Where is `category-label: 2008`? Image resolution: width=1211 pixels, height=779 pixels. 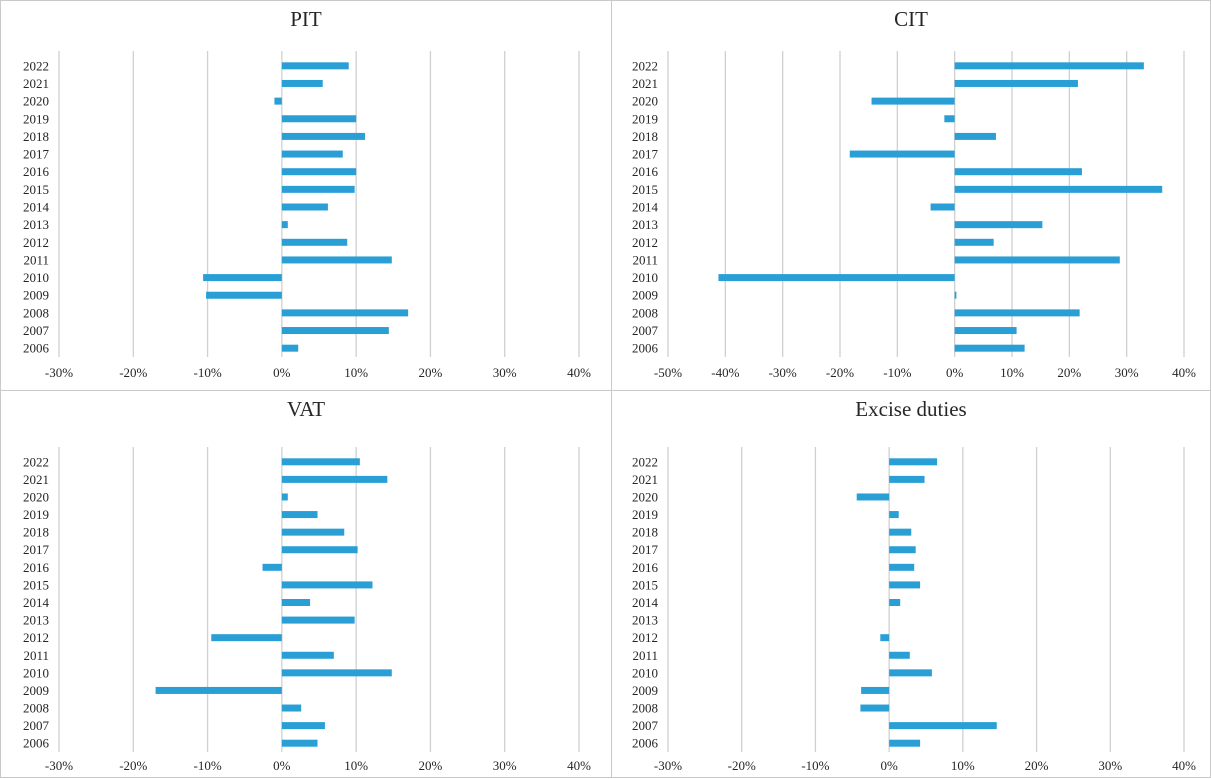
category-label: 2008 is located at coordinates (36, 708).